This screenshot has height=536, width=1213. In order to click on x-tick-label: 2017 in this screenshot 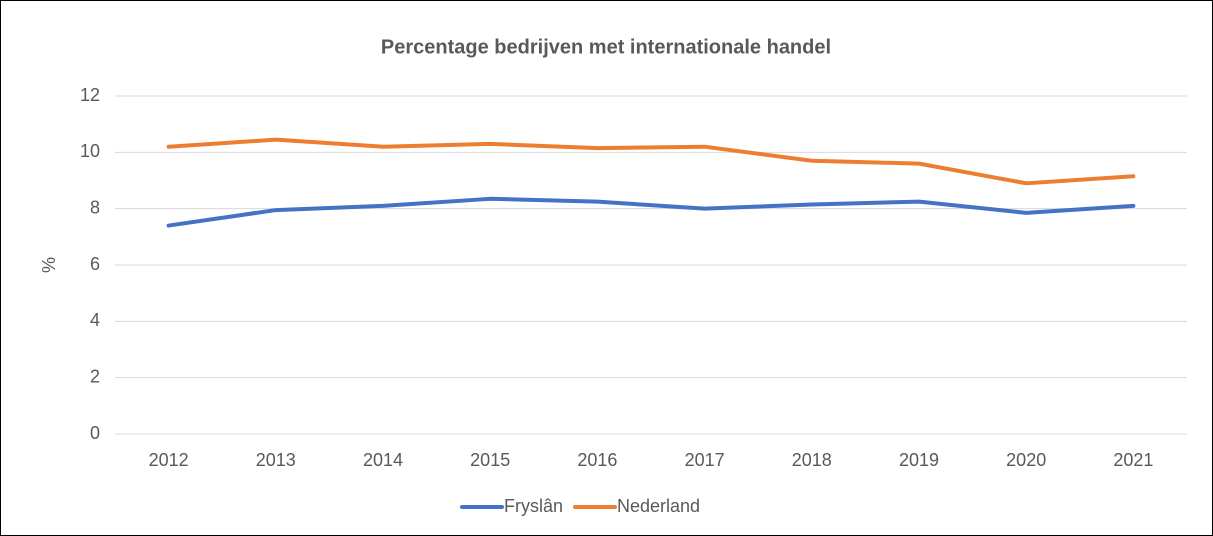, I will do `click(705, 460)`.